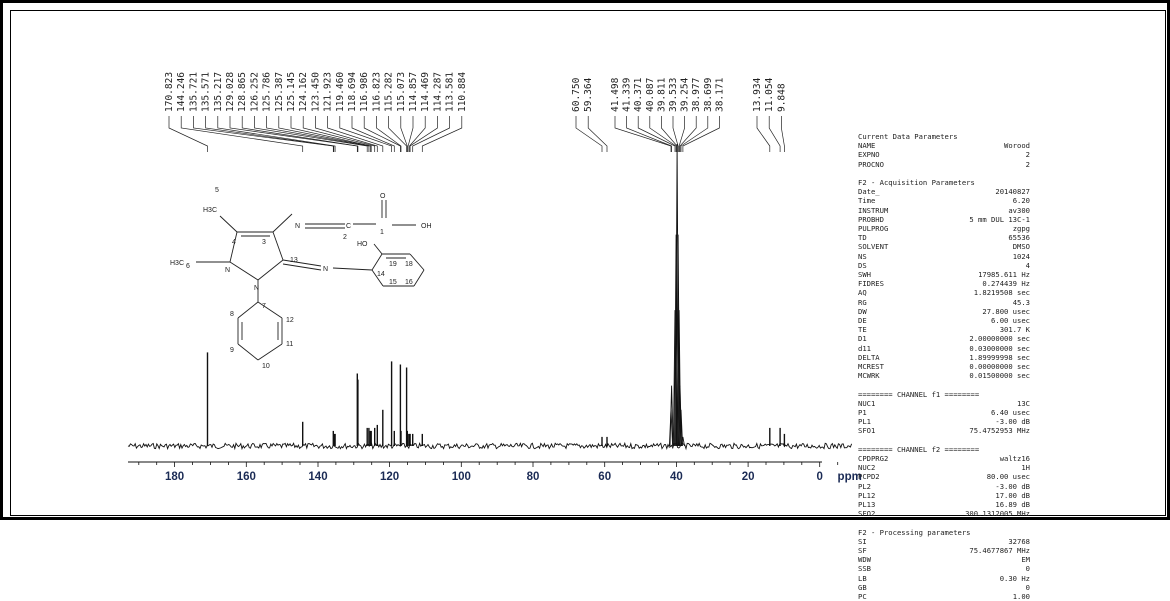  I want to click on param-section-header: ======== CHANNEL f2 ========, so click(919, 449).